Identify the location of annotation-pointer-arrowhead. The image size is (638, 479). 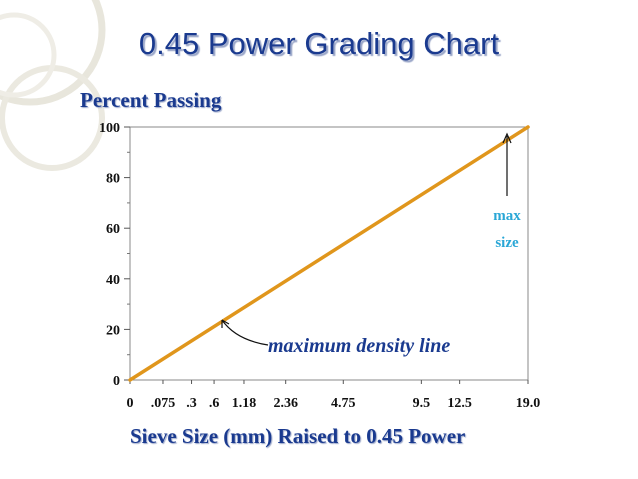
(225, 323).